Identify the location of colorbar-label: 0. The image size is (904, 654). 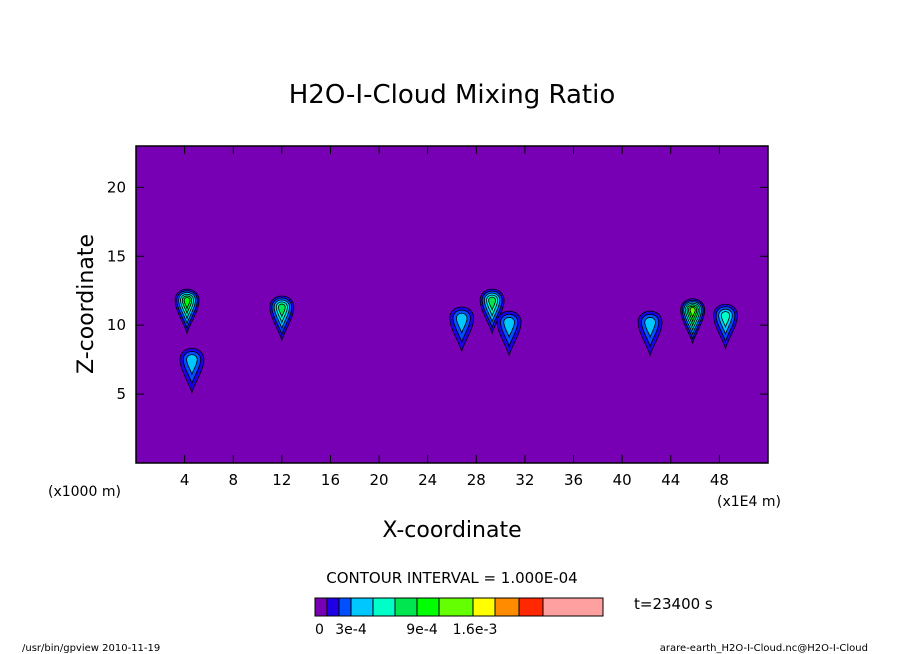
(319, 630).